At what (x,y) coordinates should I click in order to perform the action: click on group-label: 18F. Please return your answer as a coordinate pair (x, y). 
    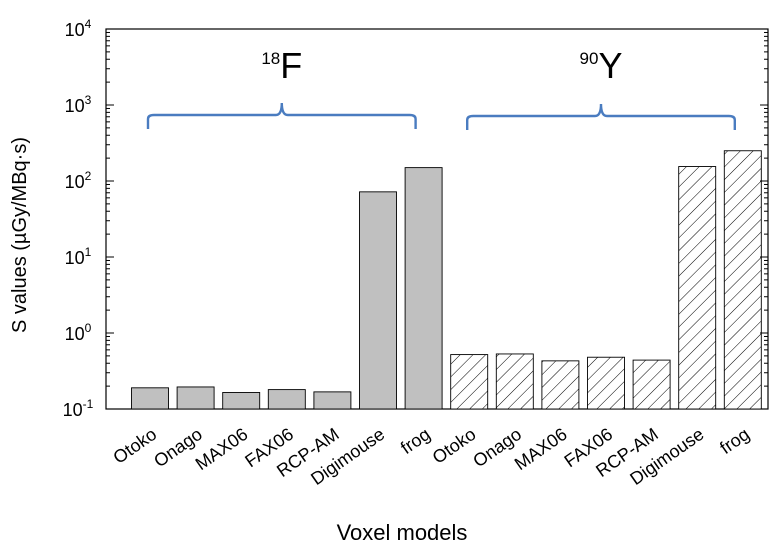
    Looking at the image, I should click on (281, 65).